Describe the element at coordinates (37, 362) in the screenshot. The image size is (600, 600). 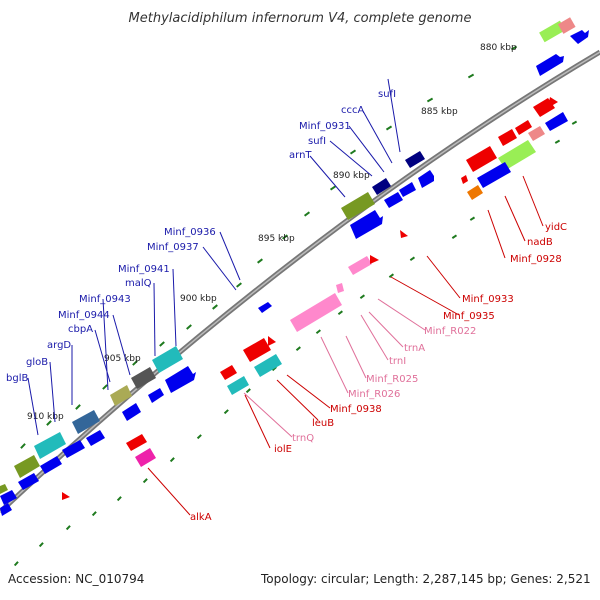
I see `gene-label: gloB` at that location.